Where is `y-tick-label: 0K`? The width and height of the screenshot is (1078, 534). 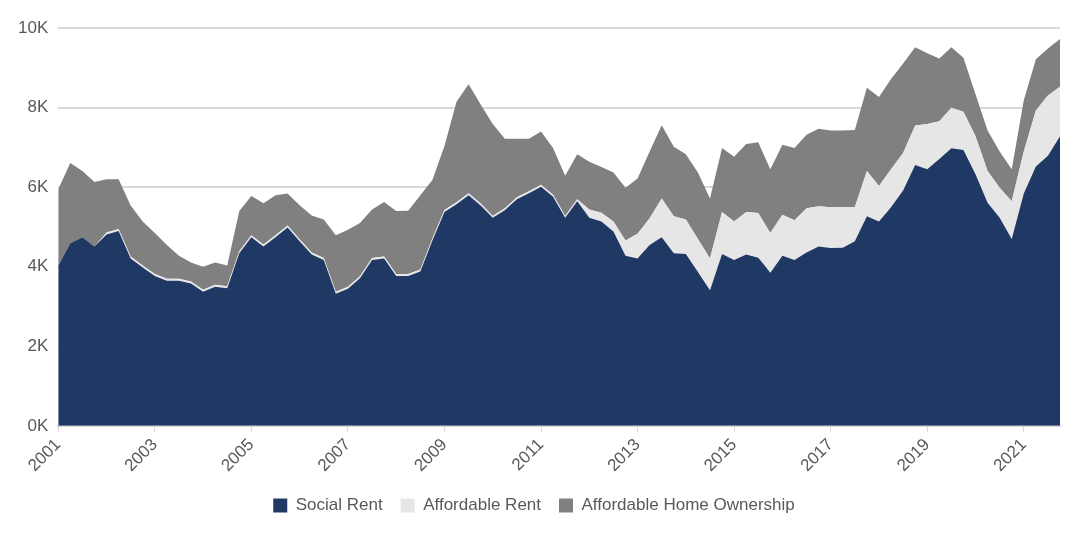
y-tick-label: 0K is located at coordinates (38, 425).